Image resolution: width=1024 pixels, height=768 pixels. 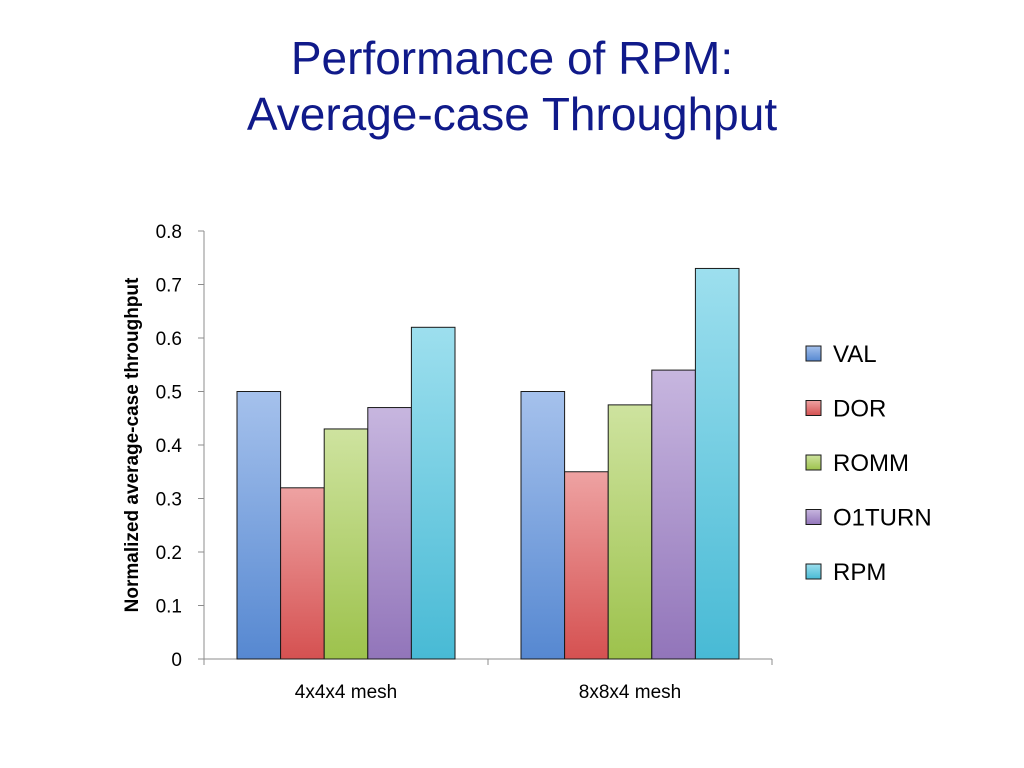 What do you see at coordinates (512, 58) in the screenshot?
I see `title-line-1: Performance of RPM:` at bounding box center [512, 58].